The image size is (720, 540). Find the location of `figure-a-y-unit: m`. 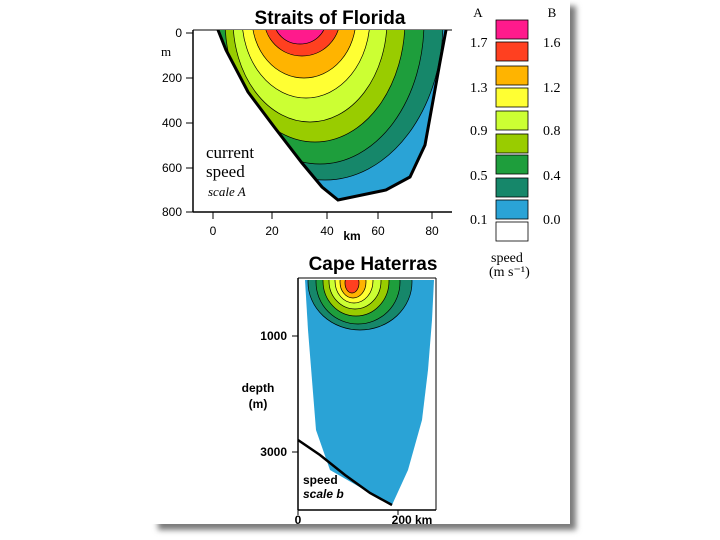

figure-a-y-unit: m is located at coordinates (166, 51).